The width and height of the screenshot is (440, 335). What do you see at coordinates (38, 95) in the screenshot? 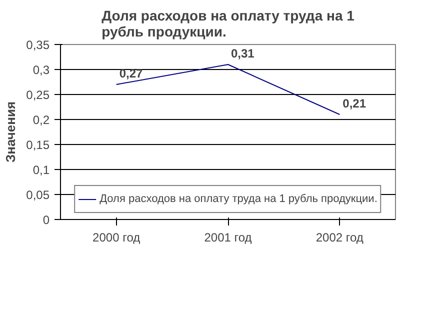
I see `y-tick-label: 0,25` at bounding box center [38, 95].